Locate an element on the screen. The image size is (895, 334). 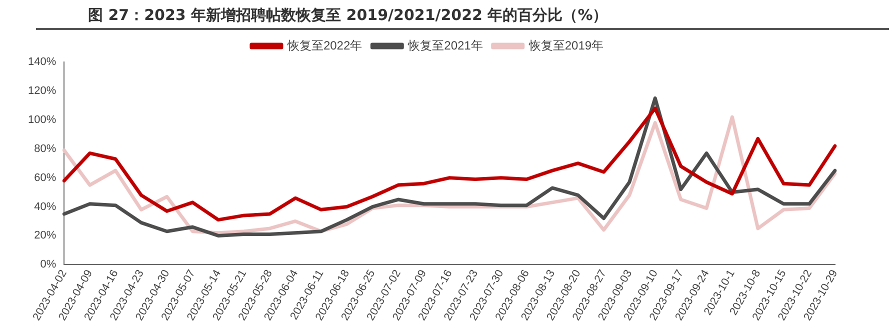
y-tick-label: 120% is located at coordinates (42, 90).